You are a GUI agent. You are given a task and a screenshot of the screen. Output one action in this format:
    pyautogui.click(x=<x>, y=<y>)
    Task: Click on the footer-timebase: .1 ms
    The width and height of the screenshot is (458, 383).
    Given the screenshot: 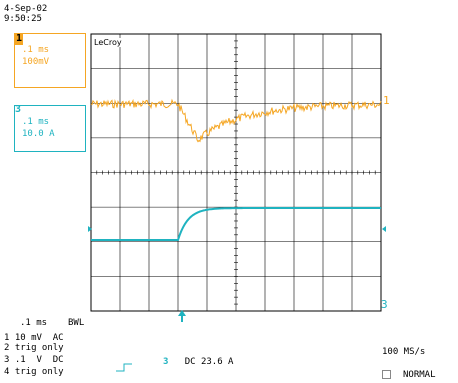 What is the action you would take?
    pyautogui.click(x=34, y=323)
    